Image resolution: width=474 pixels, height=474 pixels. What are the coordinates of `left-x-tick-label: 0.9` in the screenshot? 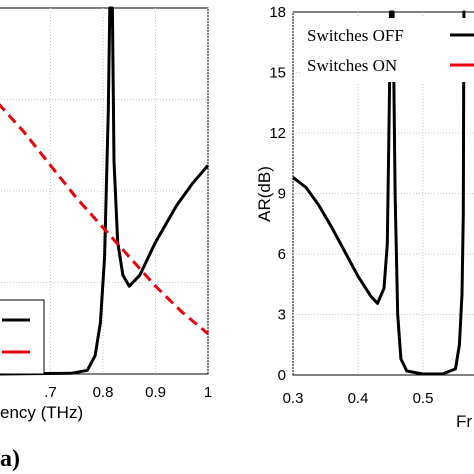 It's located at (155, 392).